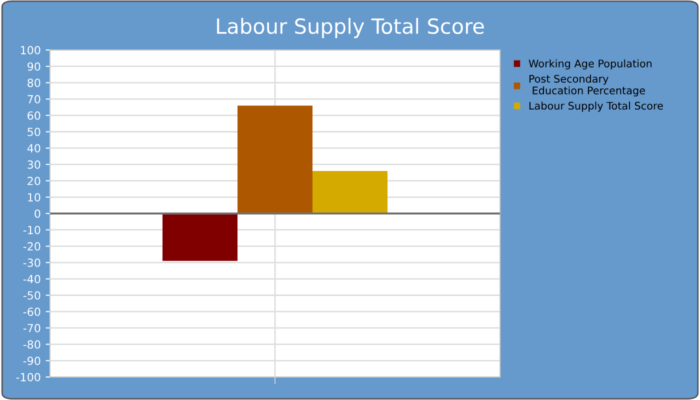 The image size is (700, 400). What do you see at coordinates (37, 213) in the screenshot?
I see `y-tick-label: 0` at bounding box center [37, 213].